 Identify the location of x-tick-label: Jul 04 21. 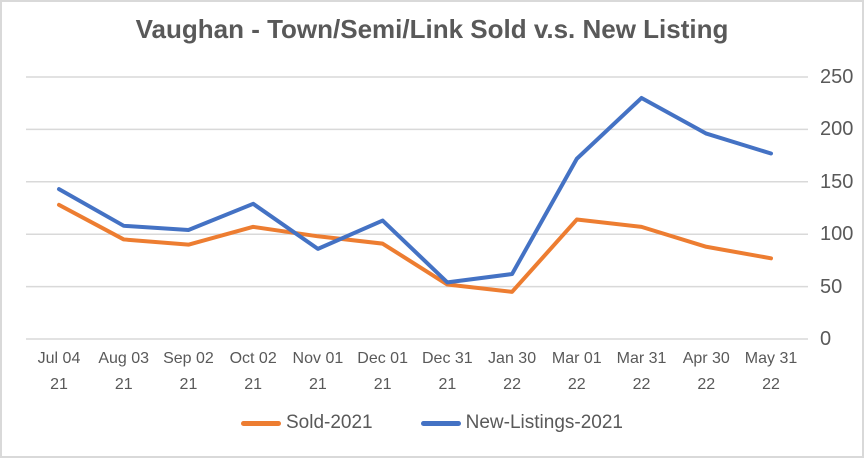
(59, 371).